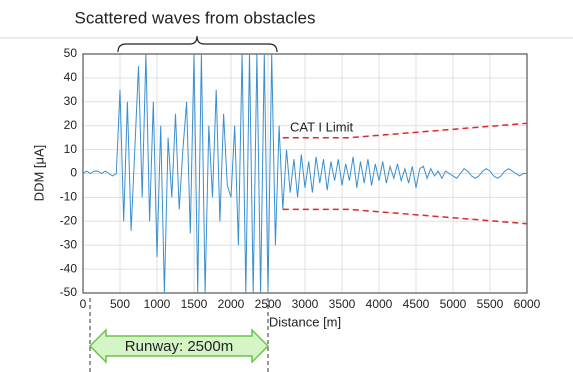 The image size is (573, 372). Describe the element at coordinates (195, 17) in the screenshot. I see `chart-title: Scattered waves from obstacles` at that location.